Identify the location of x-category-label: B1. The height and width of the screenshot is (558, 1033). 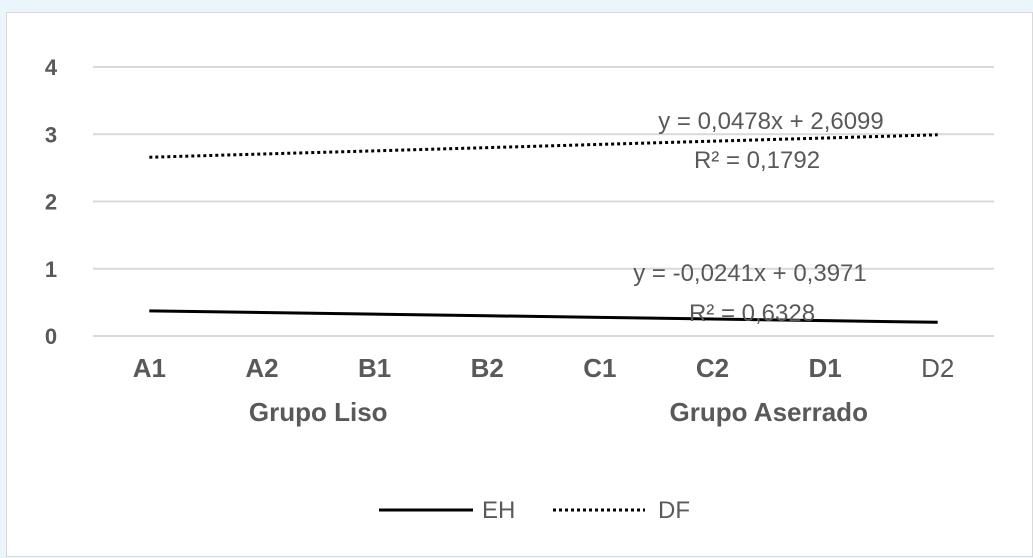
(374, 368).